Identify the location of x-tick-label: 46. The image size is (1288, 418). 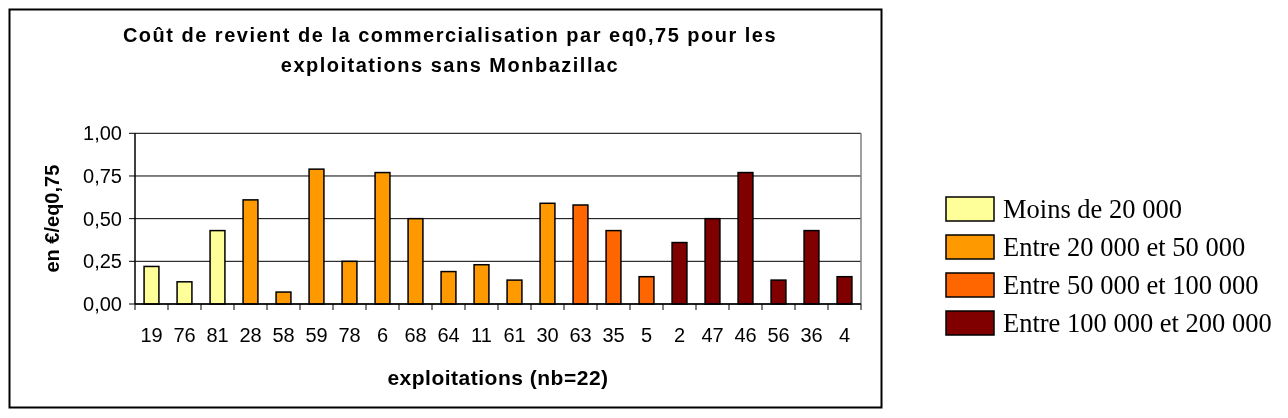
(745, 335).